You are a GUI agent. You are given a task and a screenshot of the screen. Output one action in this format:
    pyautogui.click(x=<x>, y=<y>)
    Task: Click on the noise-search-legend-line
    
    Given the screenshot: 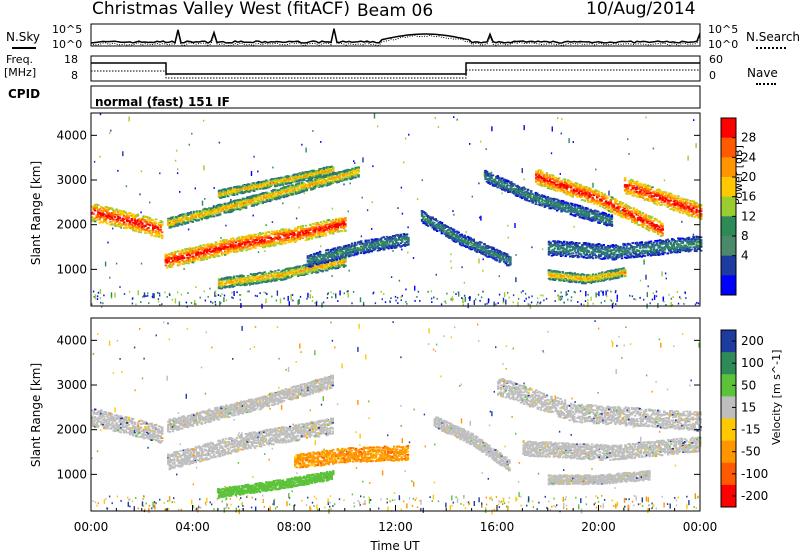 What is the action you would take?
    pyautogui.click(x=771, y=48)
    